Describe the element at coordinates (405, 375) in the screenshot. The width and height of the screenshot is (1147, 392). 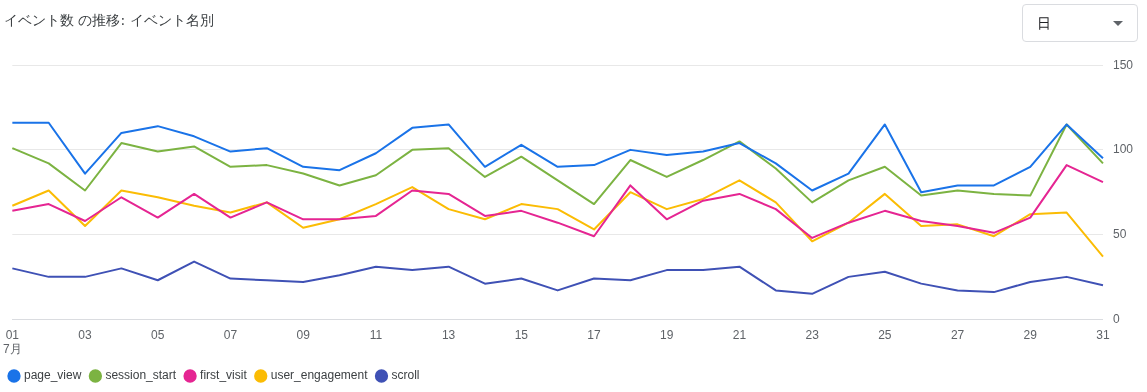
I see `legend-label: scroll` at that location.